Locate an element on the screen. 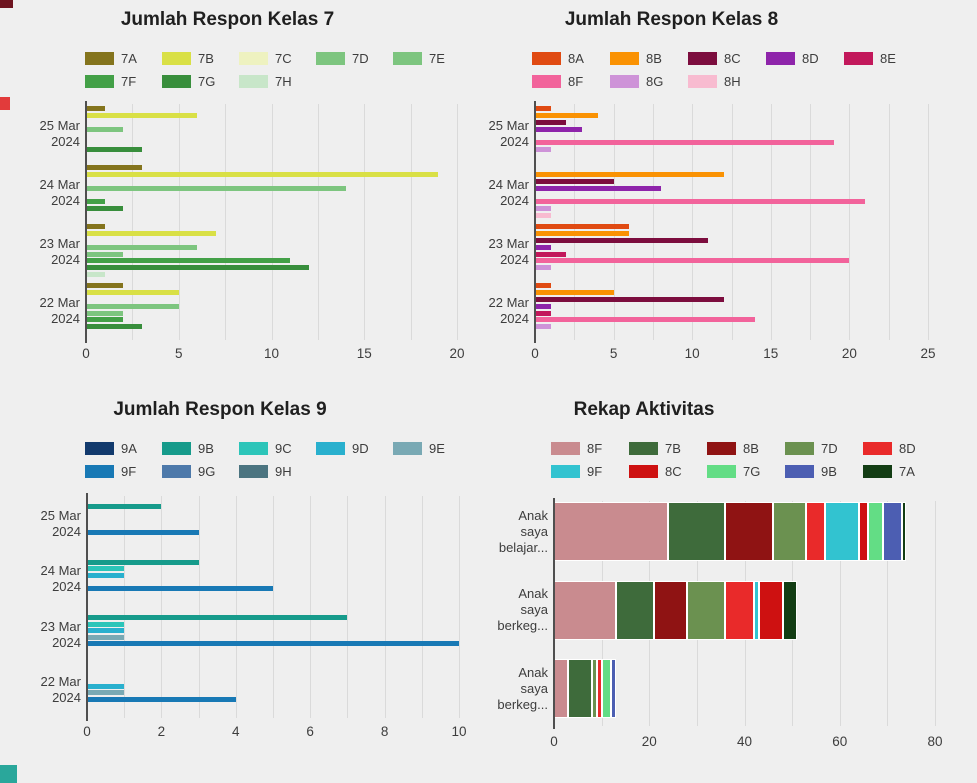 This screenshot has width=977, height=783. legend-label-7E: 7E is located at coordinates (437, 58).